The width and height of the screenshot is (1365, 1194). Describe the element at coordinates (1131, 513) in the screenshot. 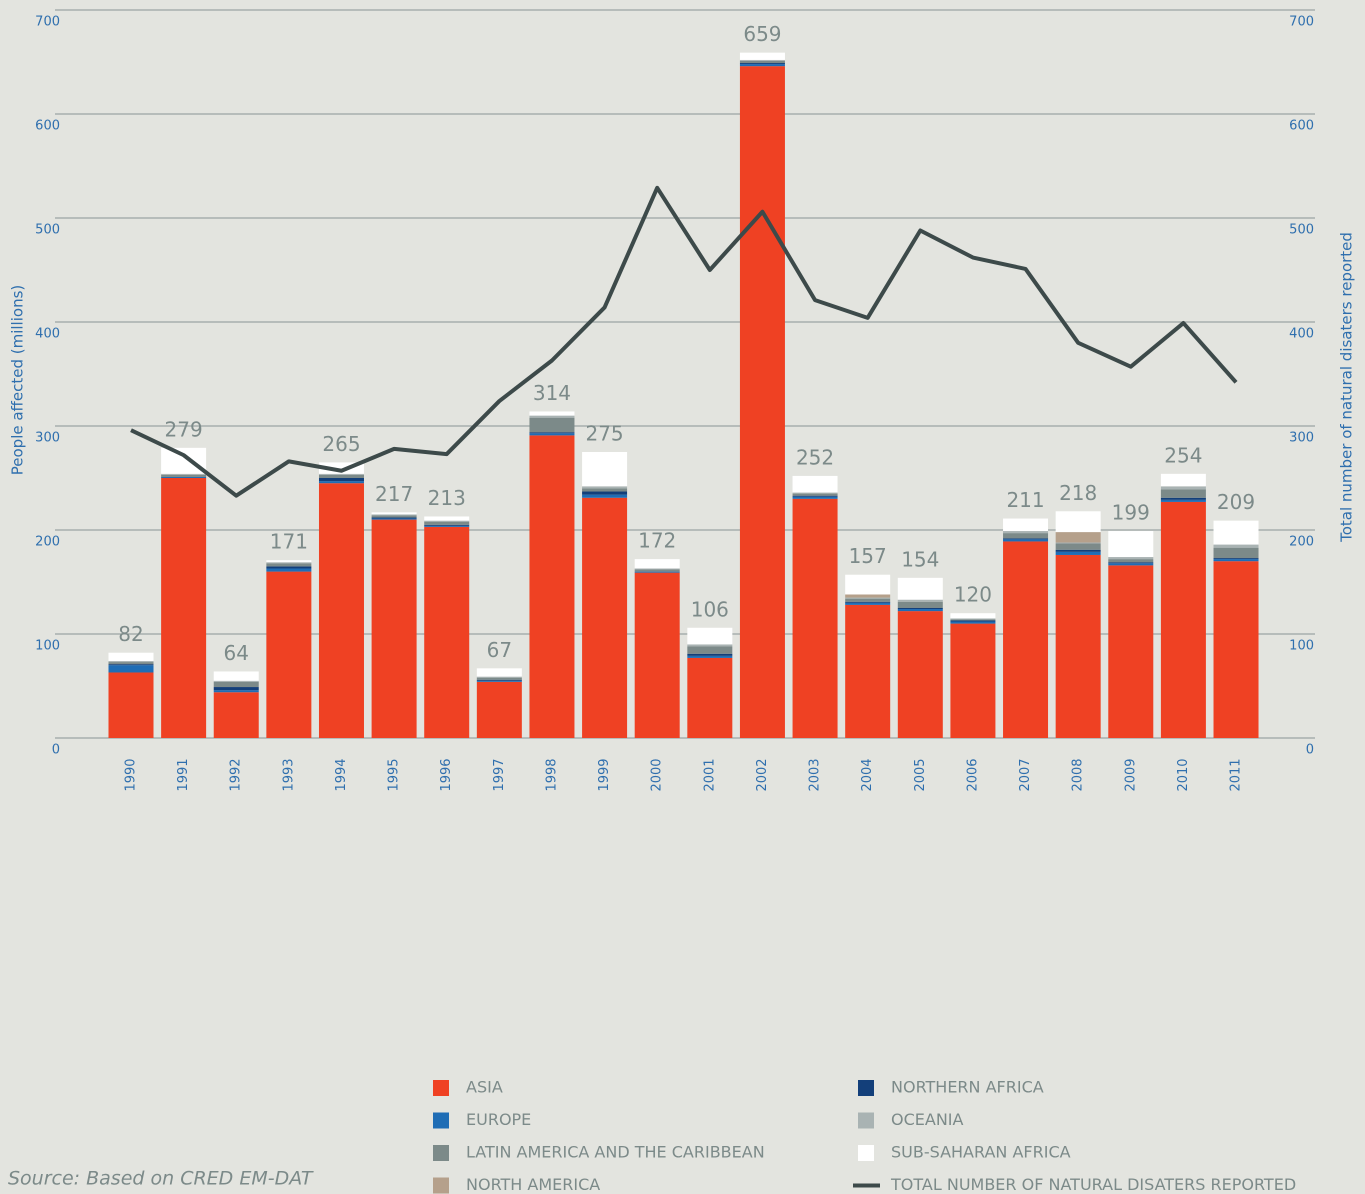

I see `total-label: 199` at that location.